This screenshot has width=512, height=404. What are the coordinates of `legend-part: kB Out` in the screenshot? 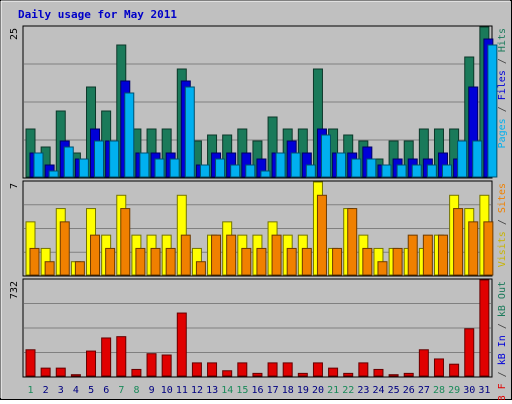 It's located at (502, 299).